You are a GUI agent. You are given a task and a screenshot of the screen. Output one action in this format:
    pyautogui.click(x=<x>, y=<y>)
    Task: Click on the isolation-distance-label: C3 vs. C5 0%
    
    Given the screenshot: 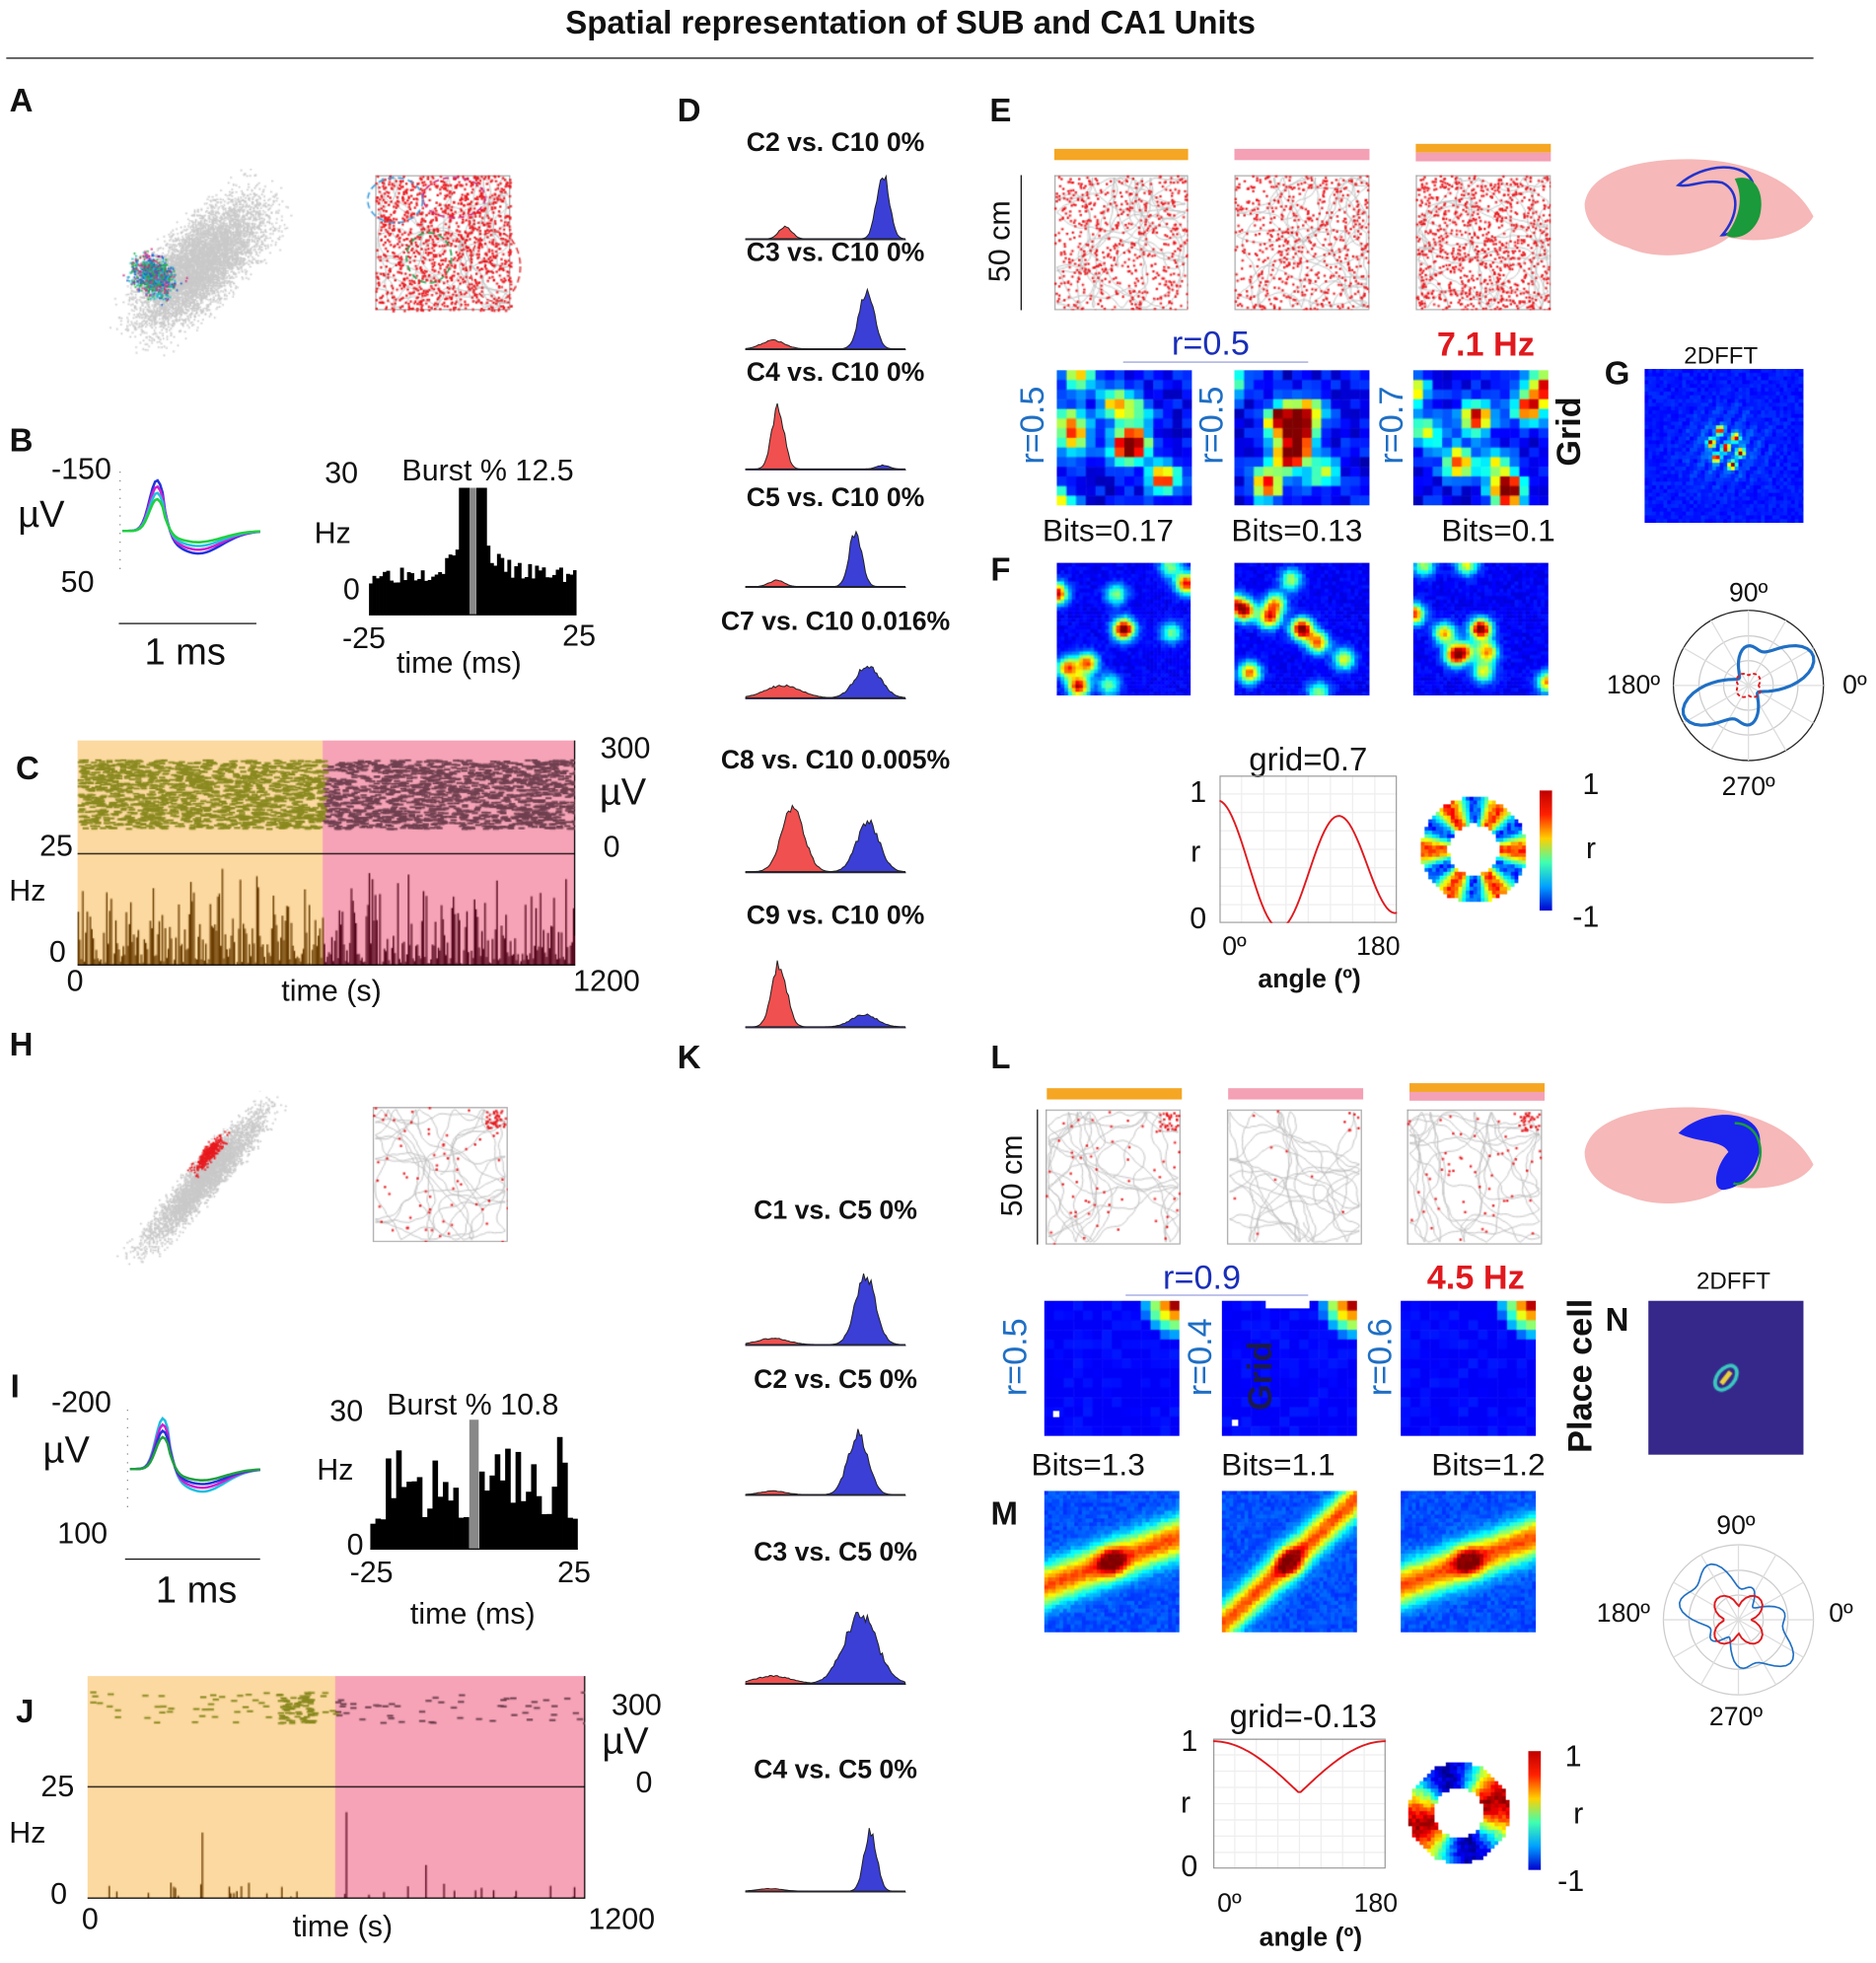 What is the action you would take?
    pyautogui.click(x=835, y=1552)
    